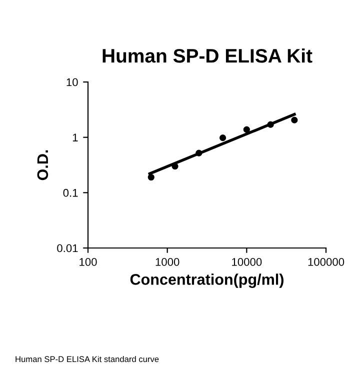  What do you see at coordinates (207, 281) in the screenshot?
I see `x-axis-title: Concentration(pg/ml)` at bounding box center [207, 281].